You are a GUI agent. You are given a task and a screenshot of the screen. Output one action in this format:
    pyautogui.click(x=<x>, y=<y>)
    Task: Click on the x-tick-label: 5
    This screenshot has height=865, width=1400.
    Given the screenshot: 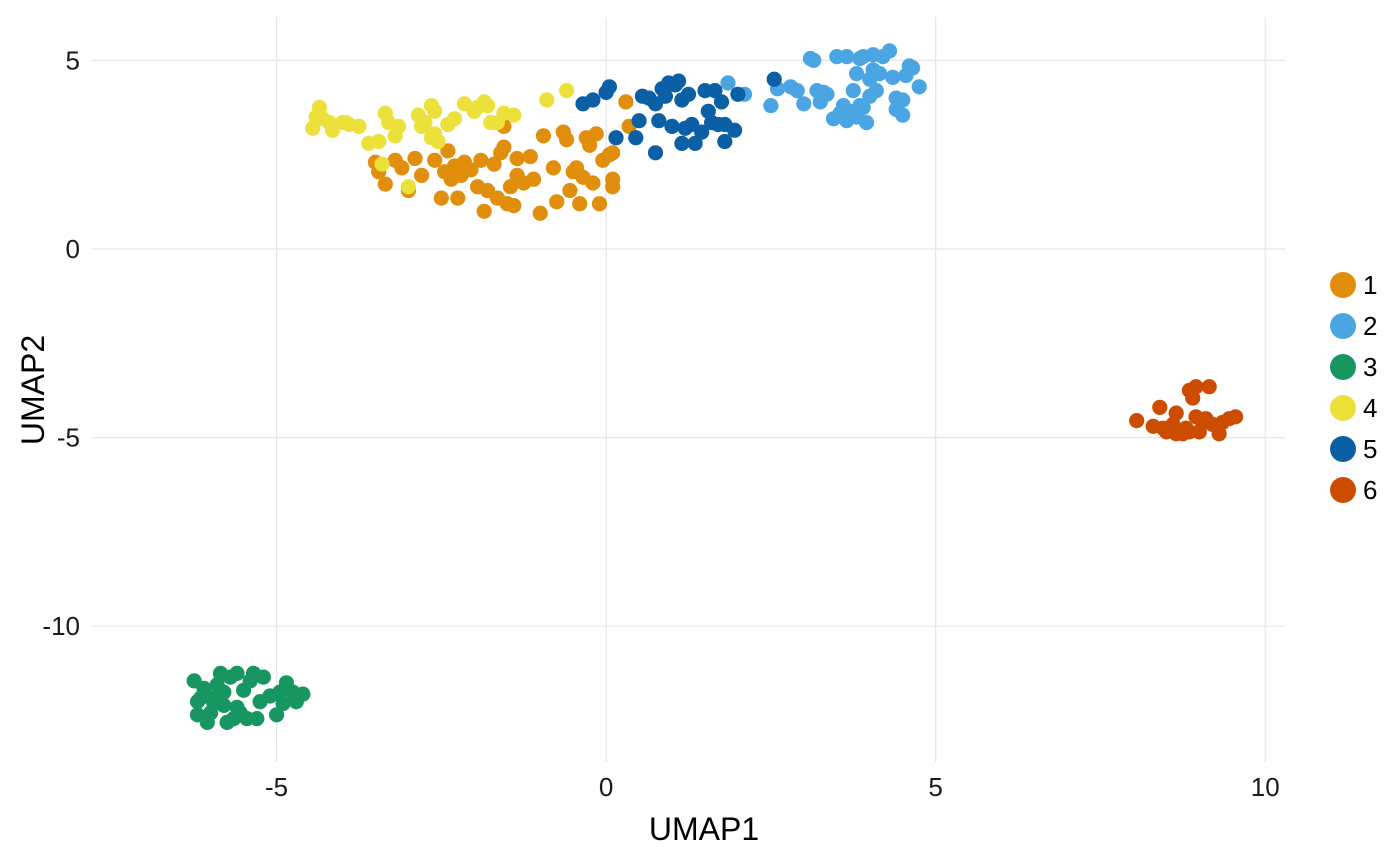 What is the action you would take?
    pyautogui.click(x=935, y=787)
    